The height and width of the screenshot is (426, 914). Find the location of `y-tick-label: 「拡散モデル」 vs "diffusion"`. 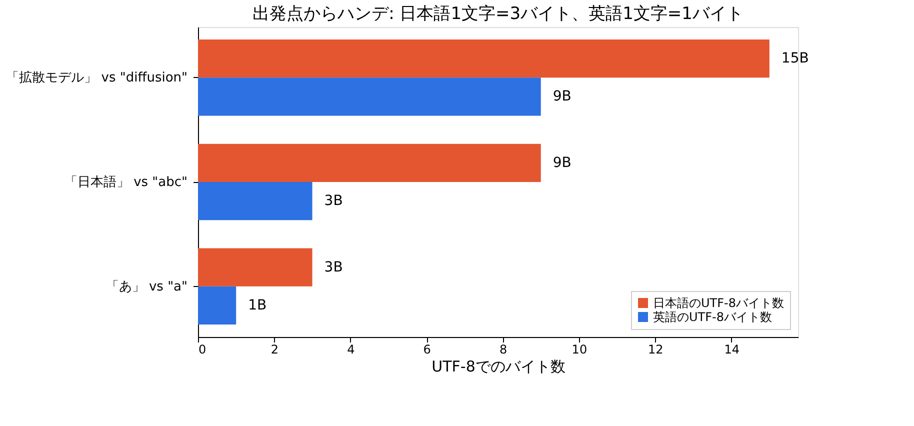

y-tick-label: 「拡散モデル」 vs "diffusion" is located at coordinates (97, 78).